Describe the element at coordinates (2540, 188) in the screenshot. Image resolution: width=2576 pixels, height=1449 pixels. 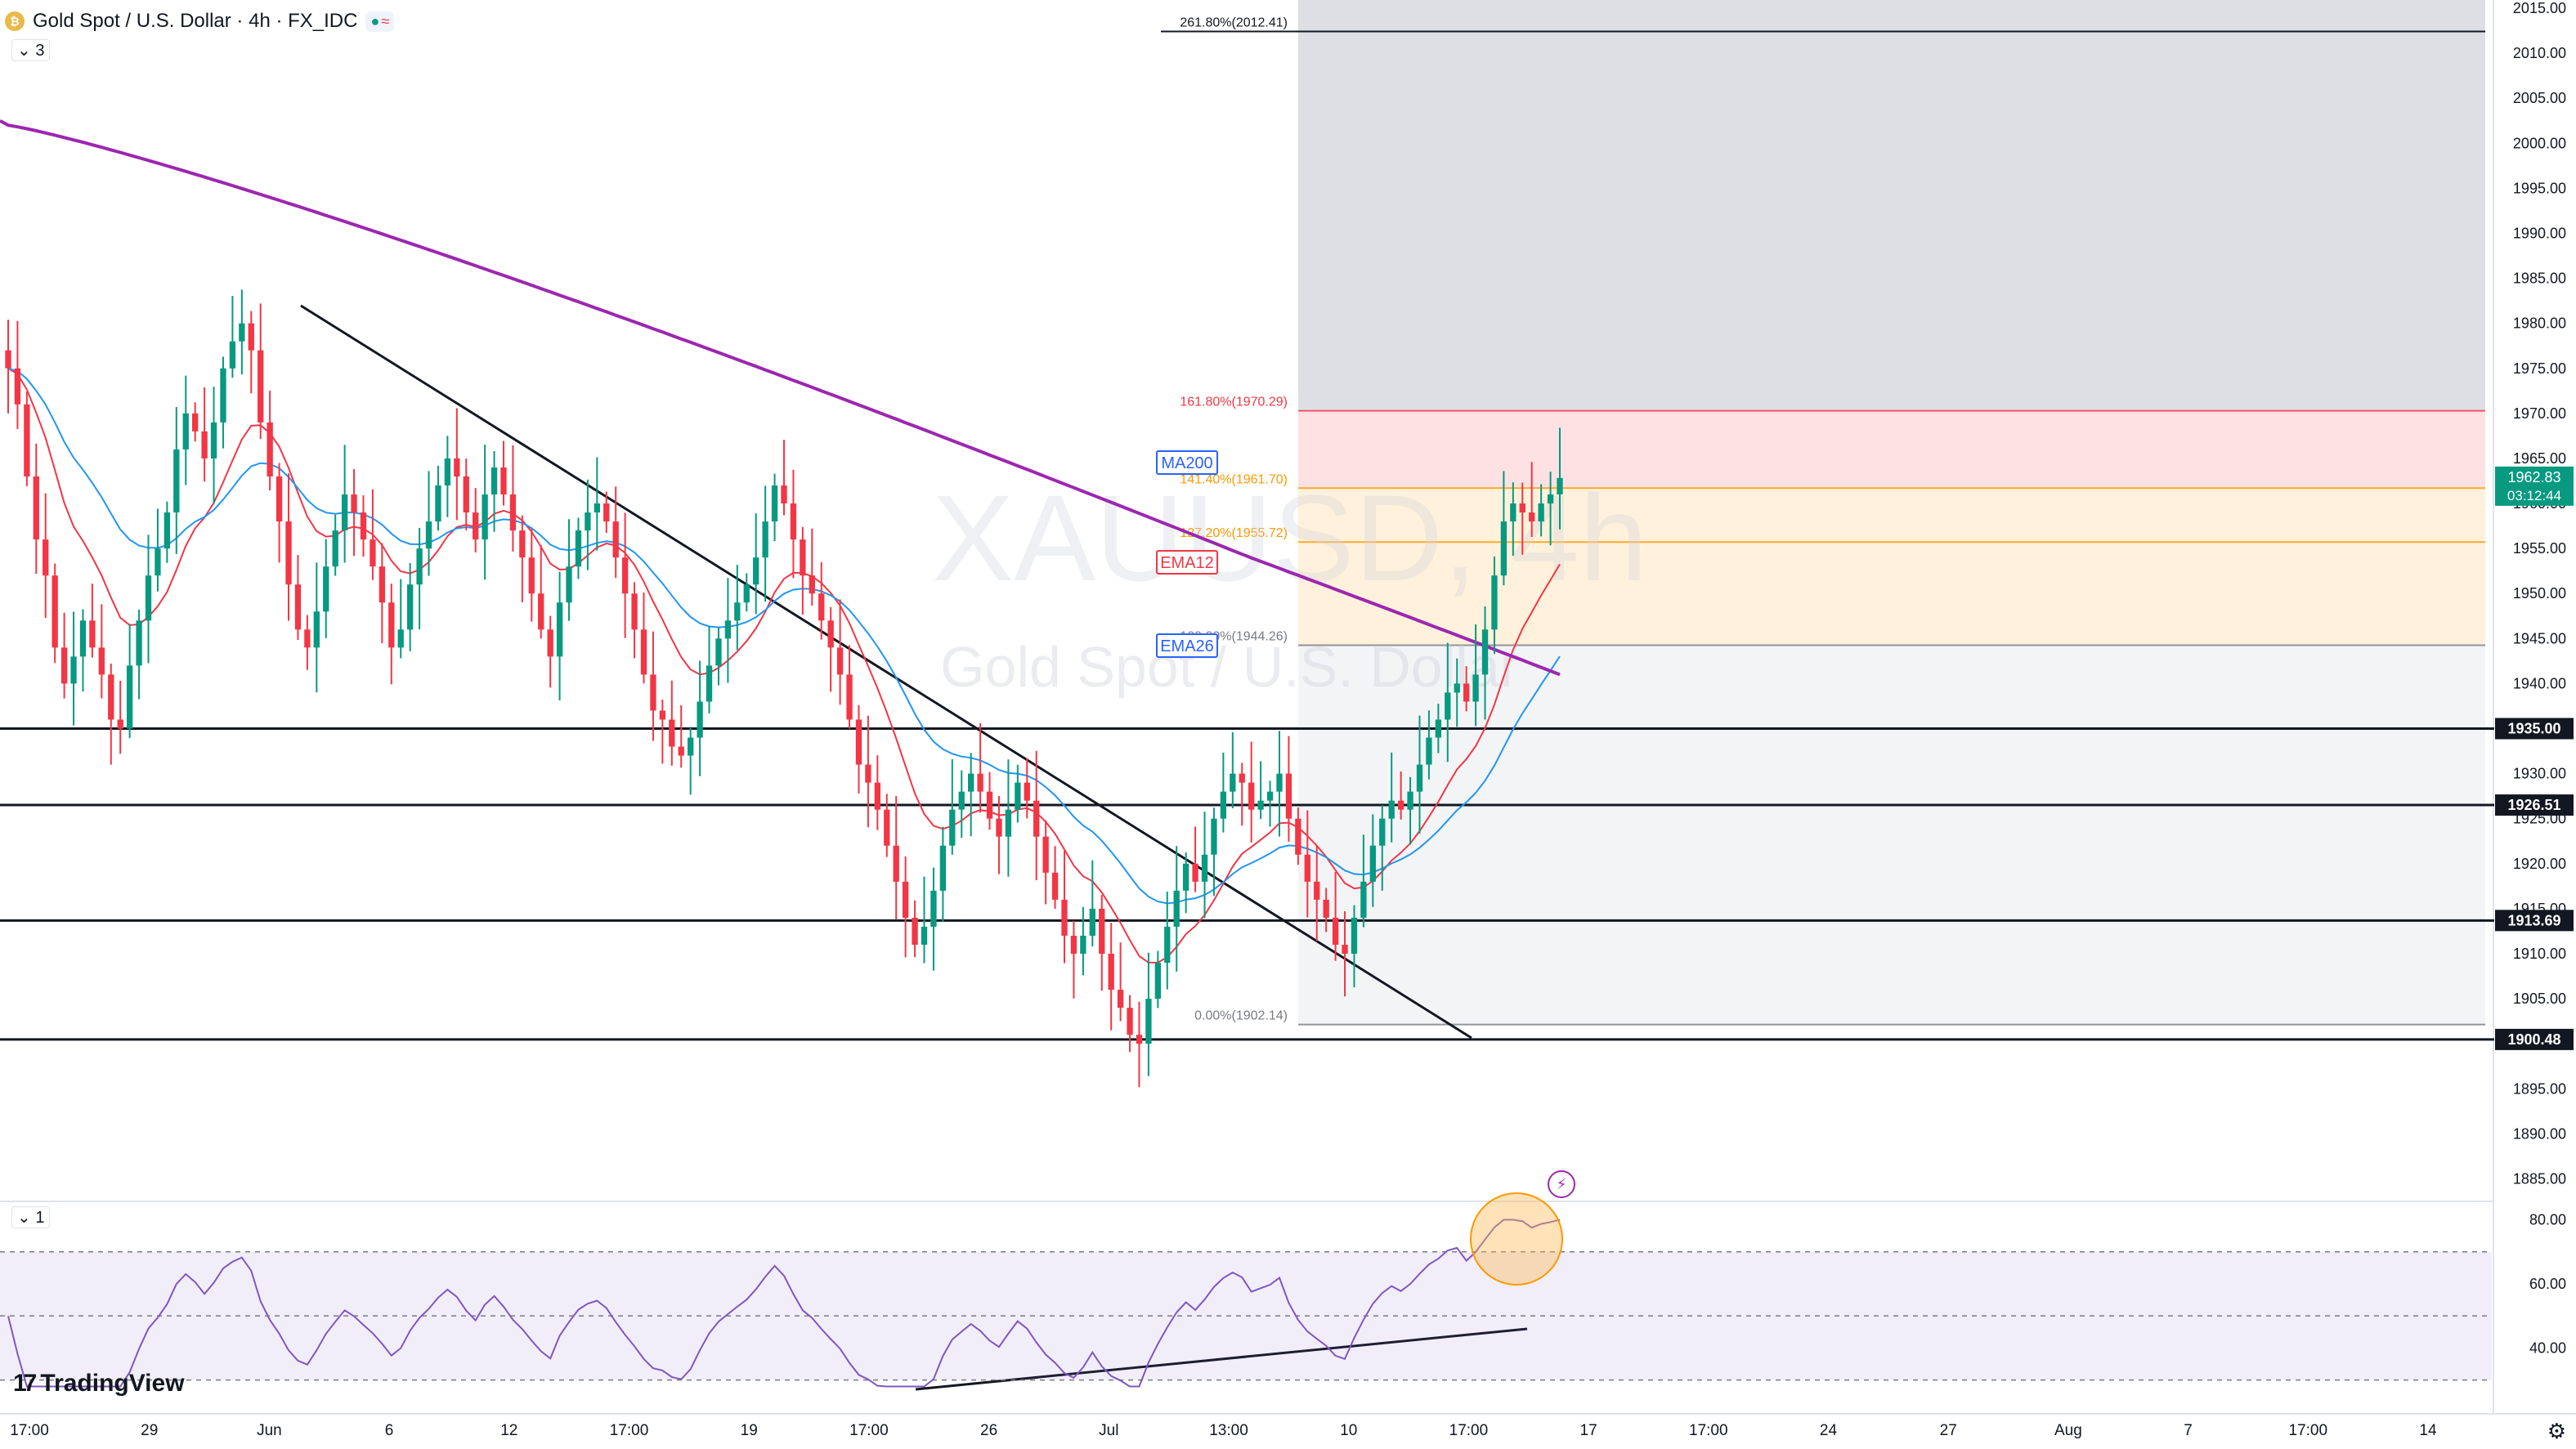
I see `price-tick-label: 1995.00` at that location.